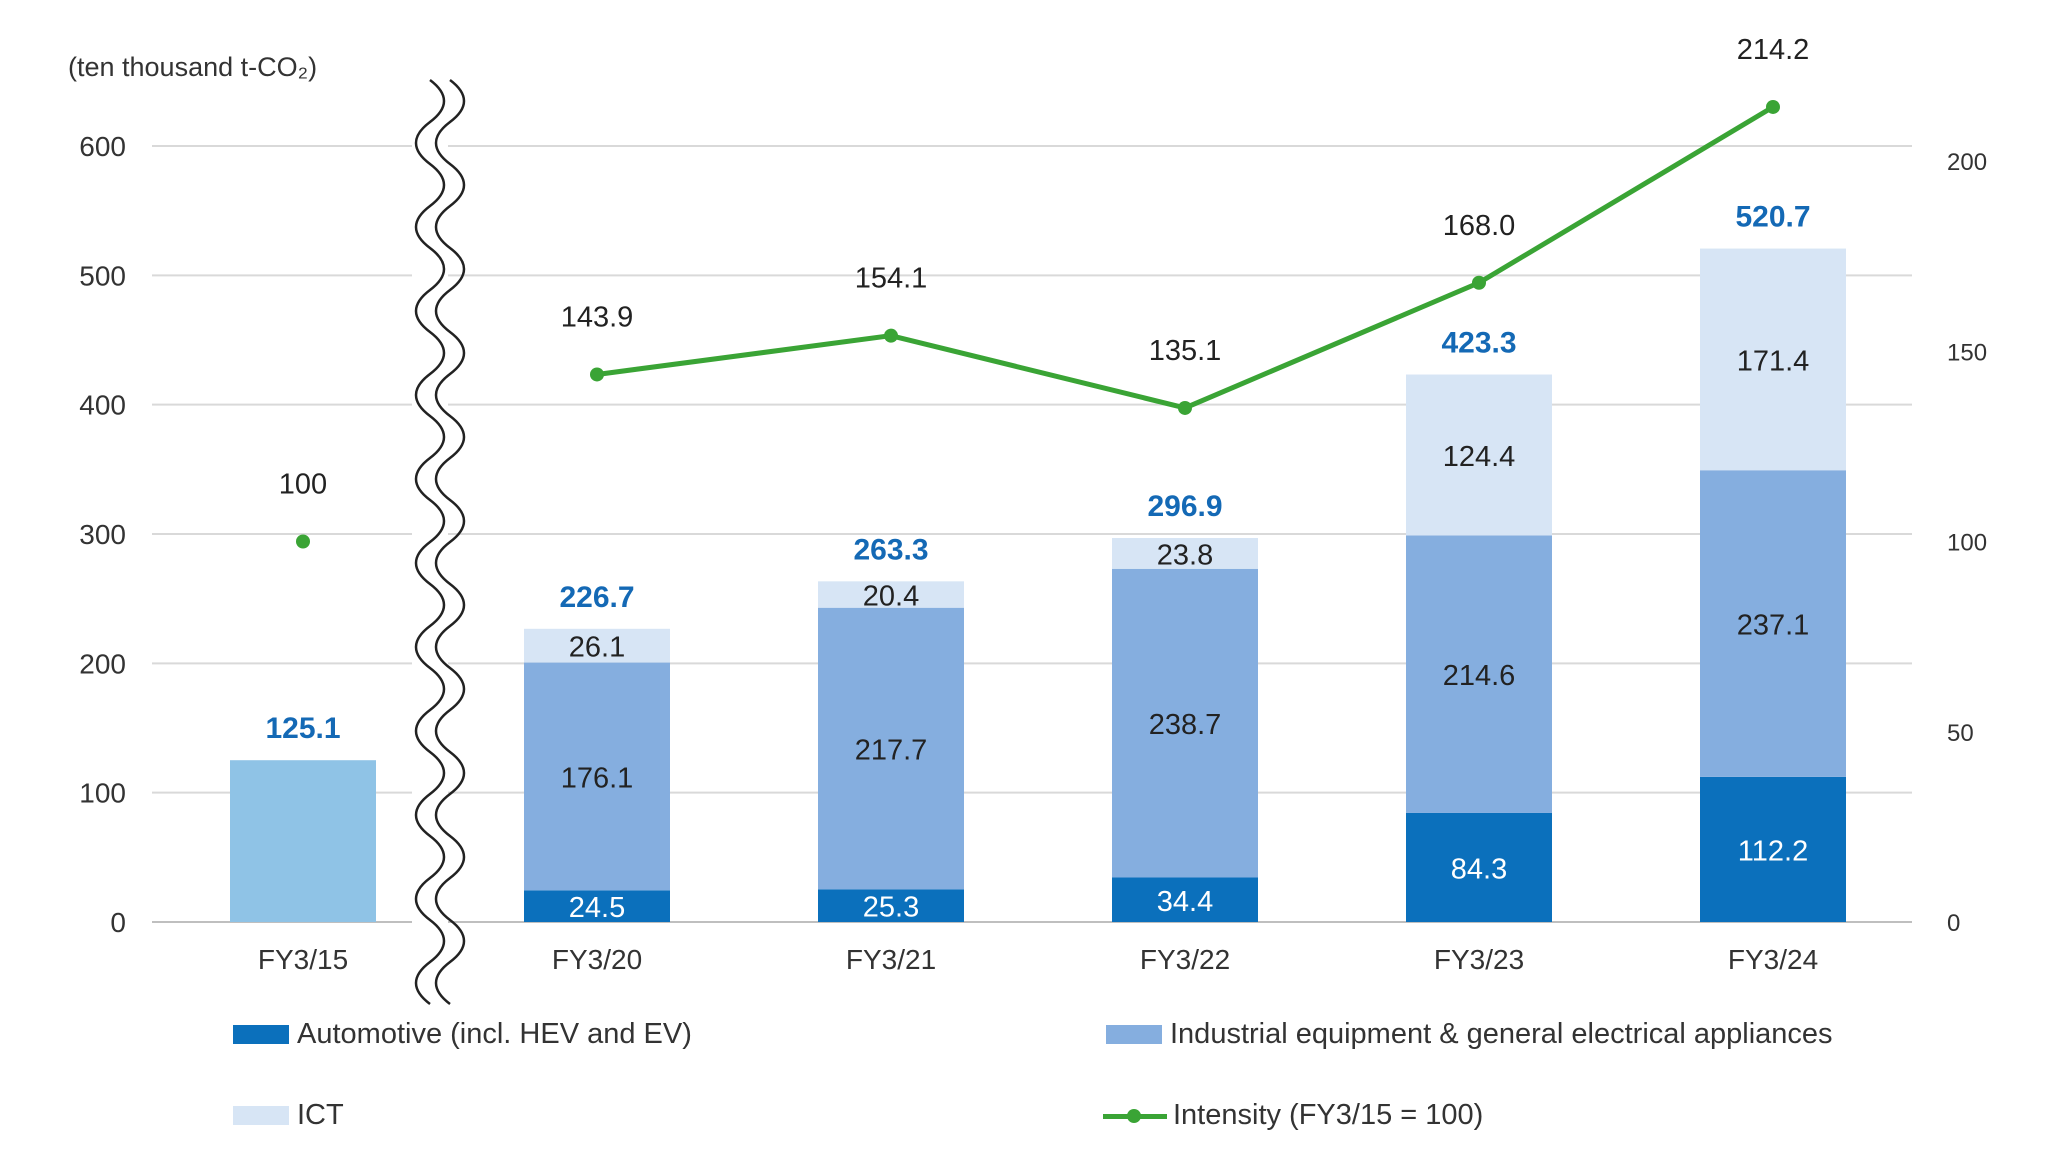 Image resolution: width=2048 pixels, height=1160 pixels. What do you see at coordinates (1479, 226) in the screenshot?
I see `intensity-label: 168.0` at bounding box center [1479, 226].